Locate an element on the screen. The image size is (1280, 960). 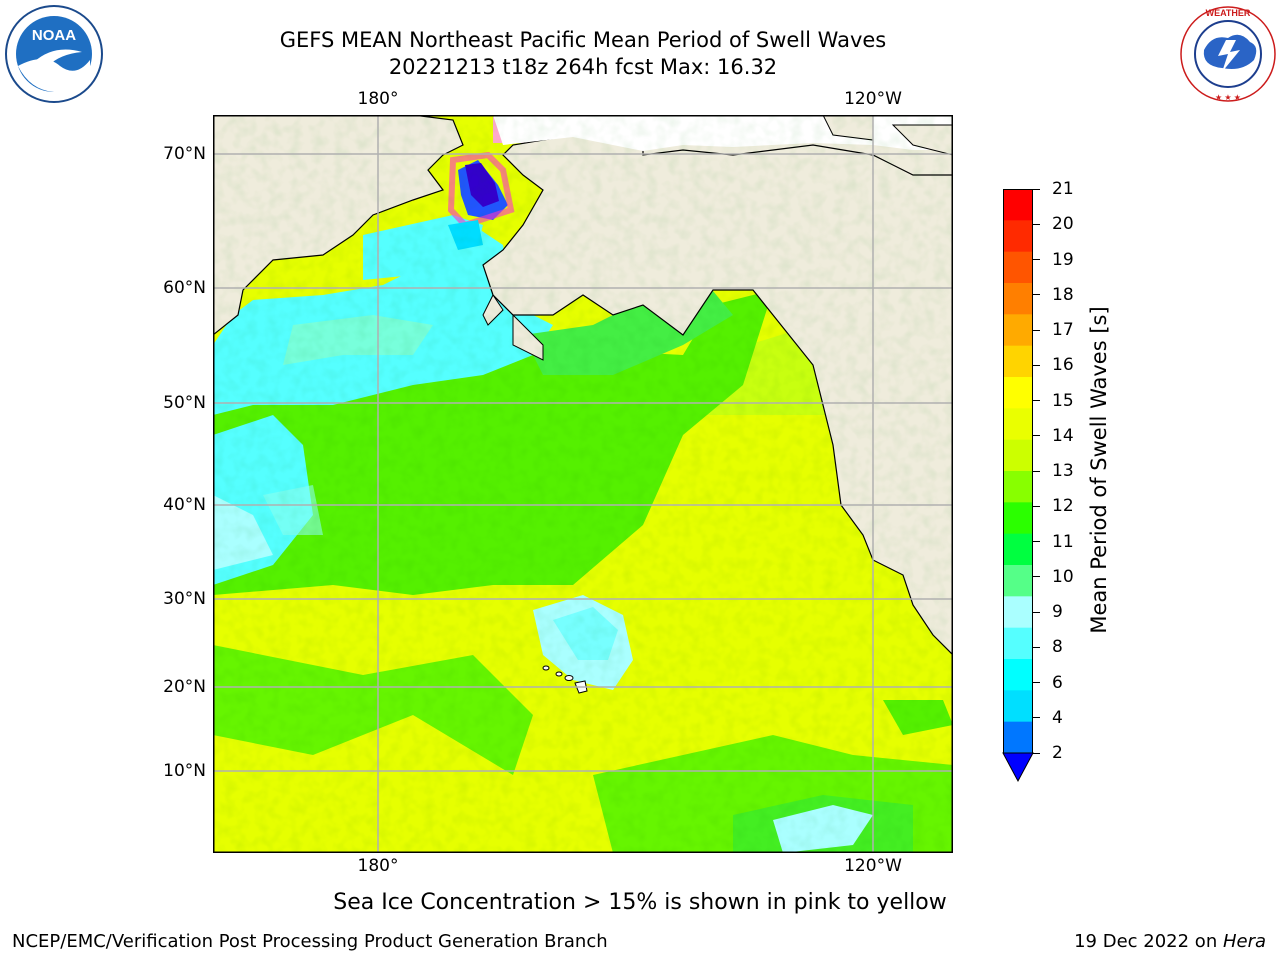
lat-label-10n: 10°N is located at coordinates (184, 771).